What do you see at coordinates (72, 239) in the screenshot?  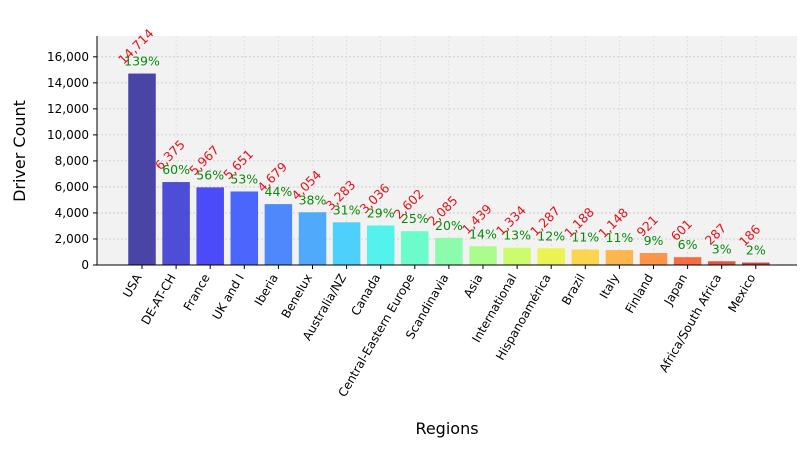 I see `y-tick-label: 2,000` at bounding box center [72, 239].